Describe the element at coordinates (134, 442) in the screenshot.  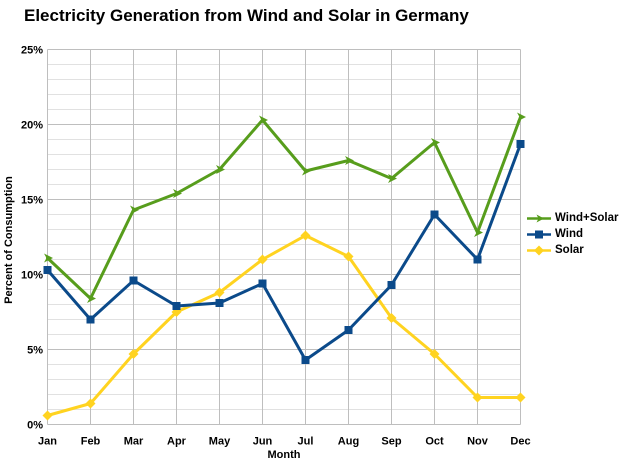
I see `x-tick-label: Mar` at that location.